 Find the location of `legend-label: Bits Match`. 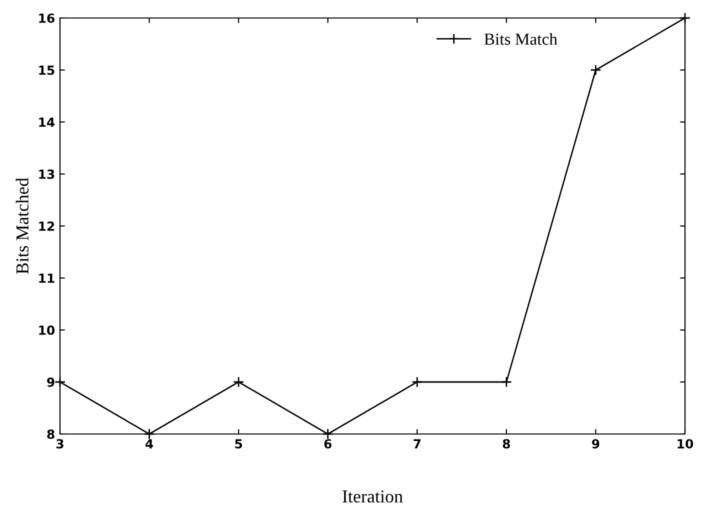

legend-label: Bits Match is located at coordinates (521, 39).